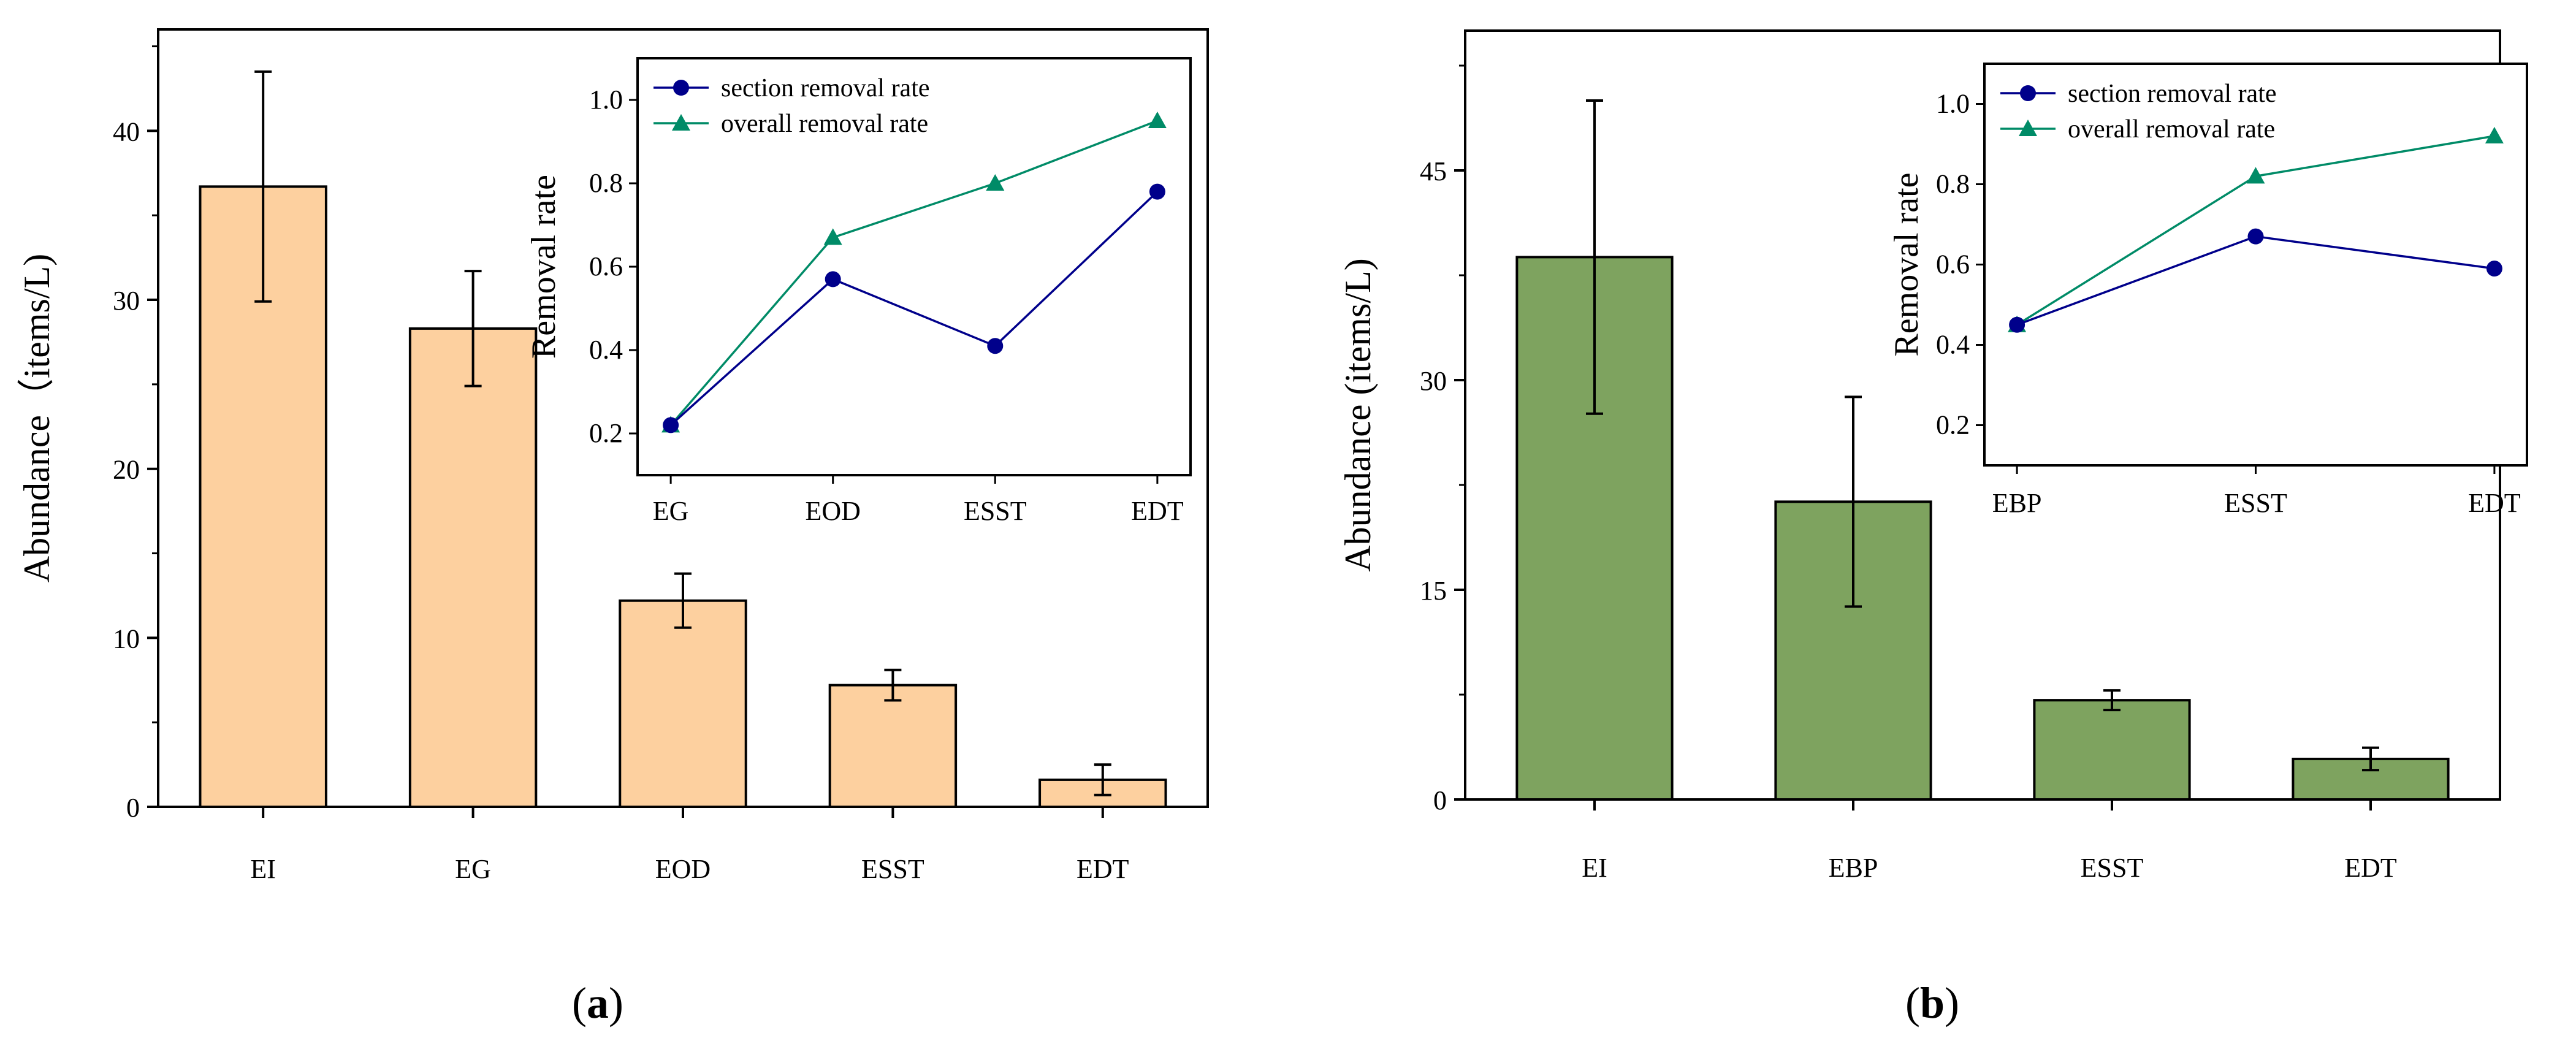  Describe the element at coordinates (126, 131) in the screenshot. I see `y-tick-label: 40` at that location.